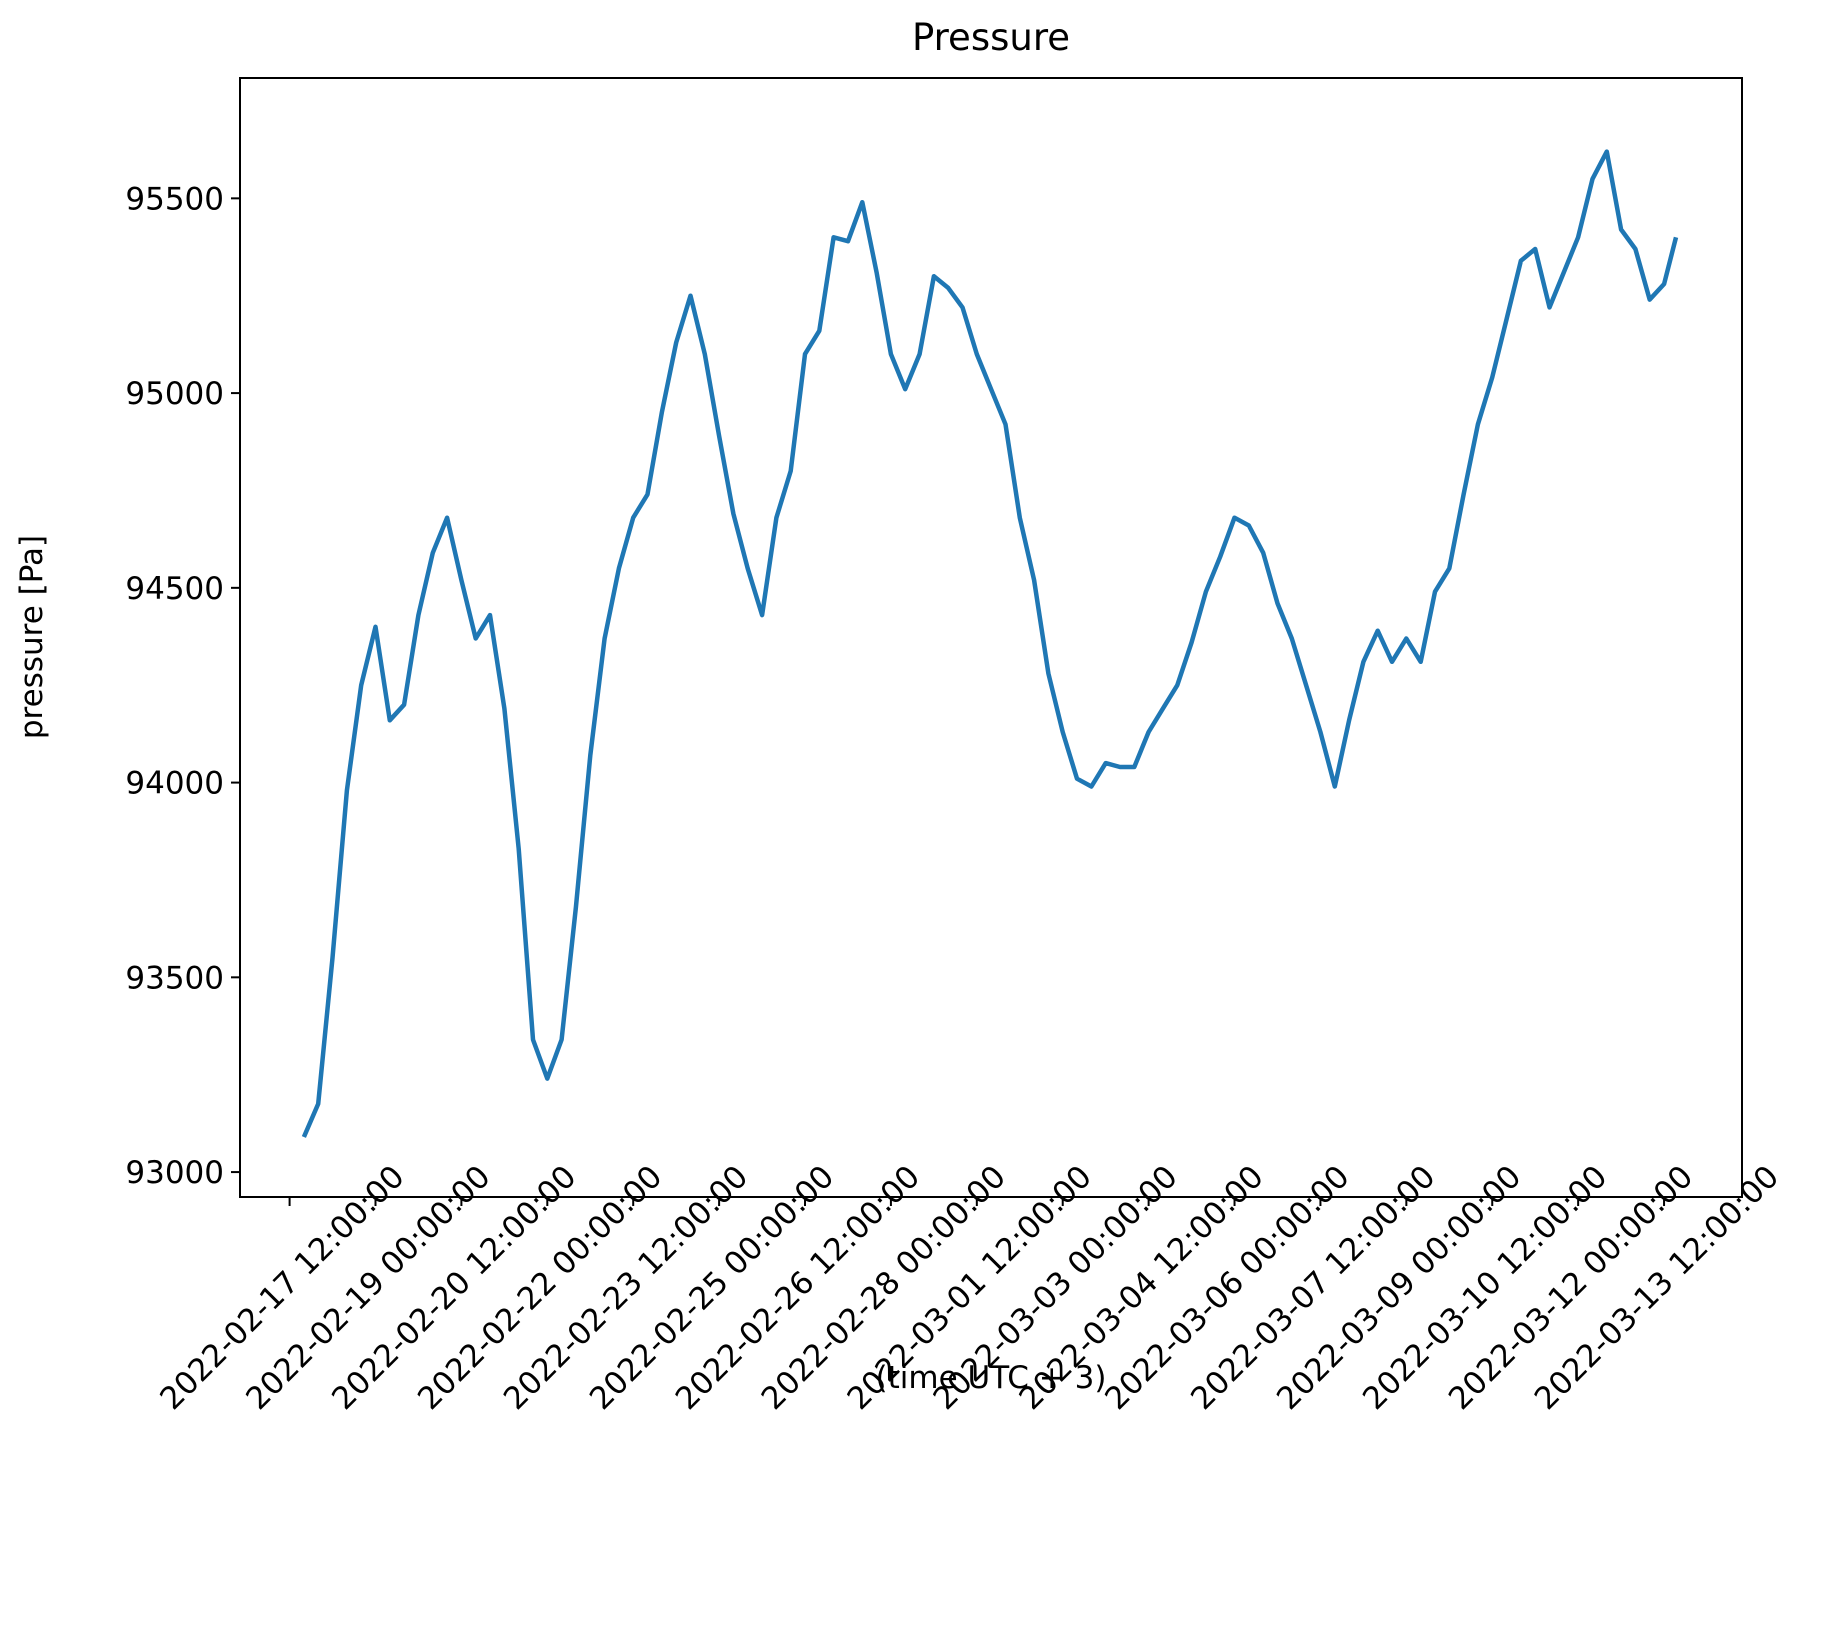 The height and width of the screenshot is (1628, 1832). I want to click on y-tick-label: 95500, so click(174, 199).